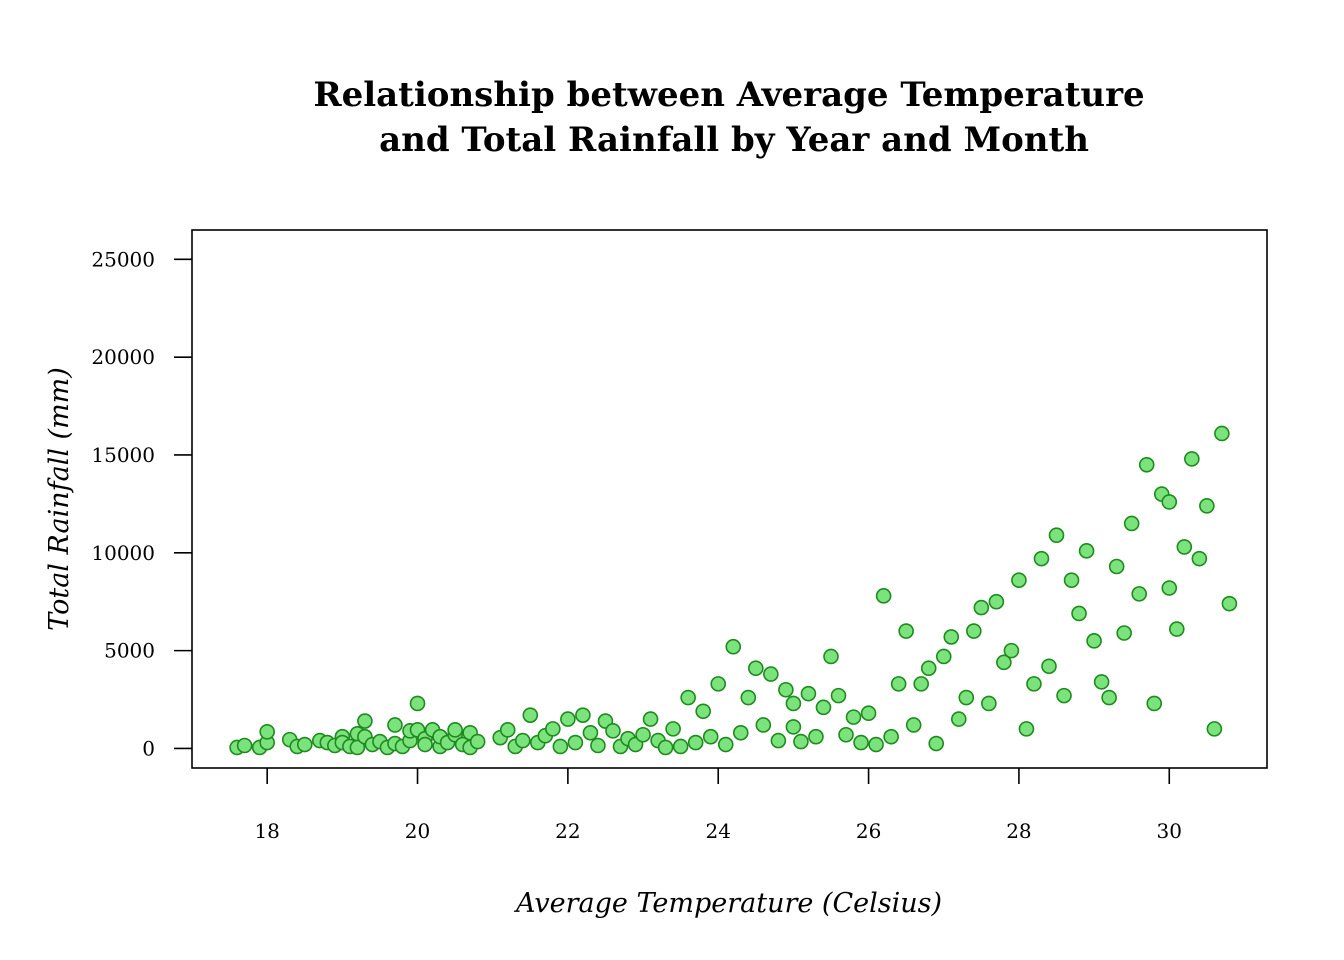  What do you see at coordinates (129, 651) in the screenshot?
I see `y-tick-label: 5000` at bounding box center [129, 651].